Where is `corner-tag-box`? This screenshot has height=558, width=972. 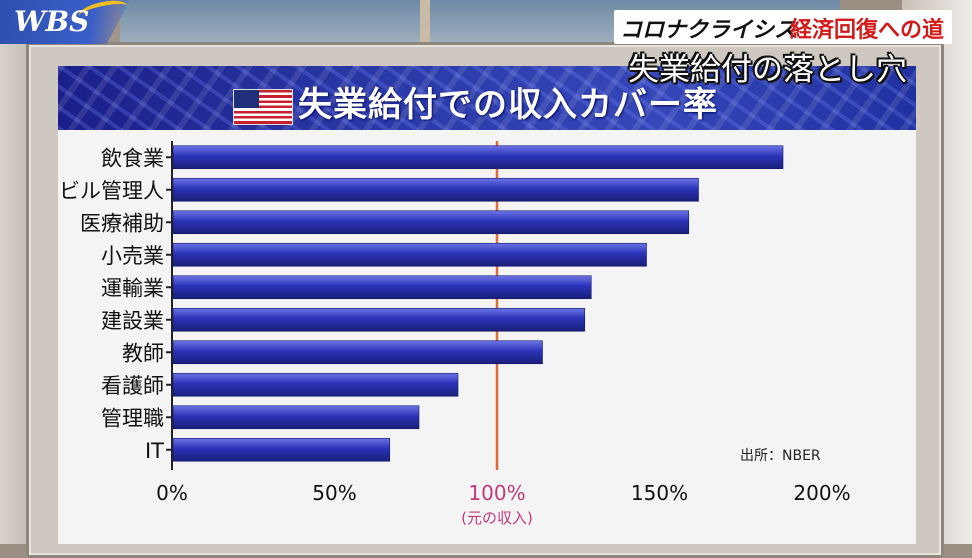
corner-tag-box is located at coordinates (783, 27).